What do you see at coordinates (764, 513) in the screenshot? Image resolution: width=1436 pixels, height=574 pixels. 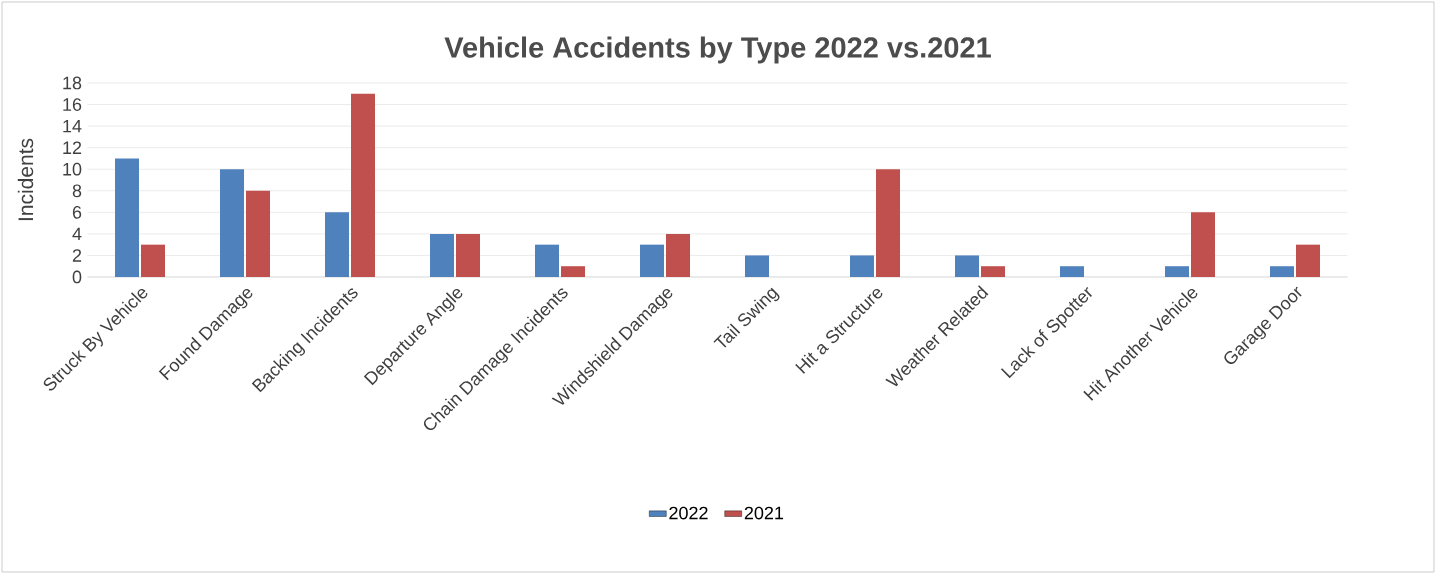 I see `legend-label: 2021` at bounding box center [764, 513].